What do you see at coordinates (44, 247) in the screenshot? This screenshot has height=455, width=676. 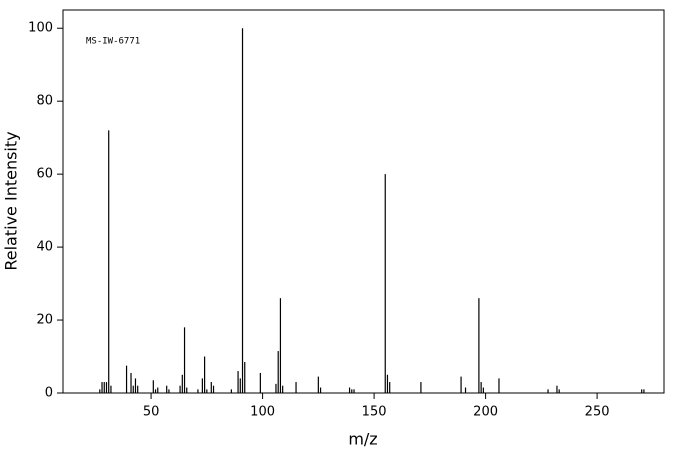 I see `y-tick-label: 40` at bounding box center [44, 247].